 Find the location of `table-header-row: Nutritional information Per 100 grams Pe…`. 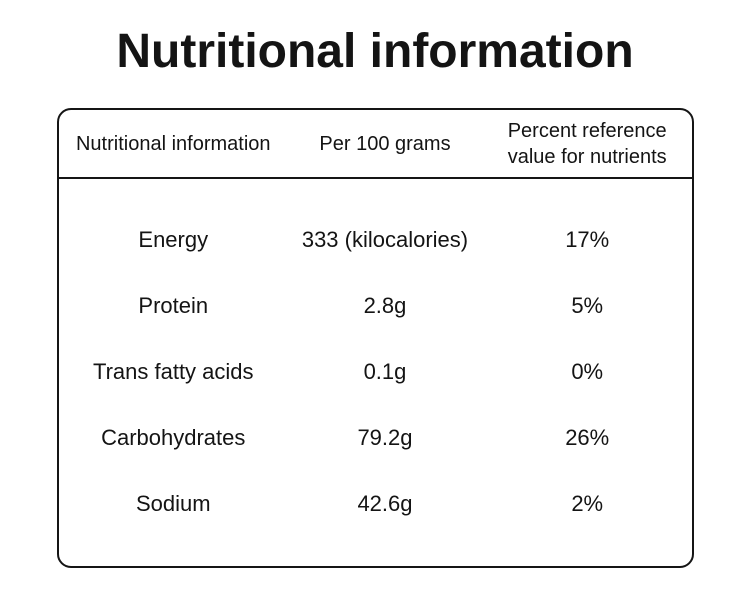

table-header-row: Nutritional information Per 100 grams Pe… is located at coordinates (375, 144).